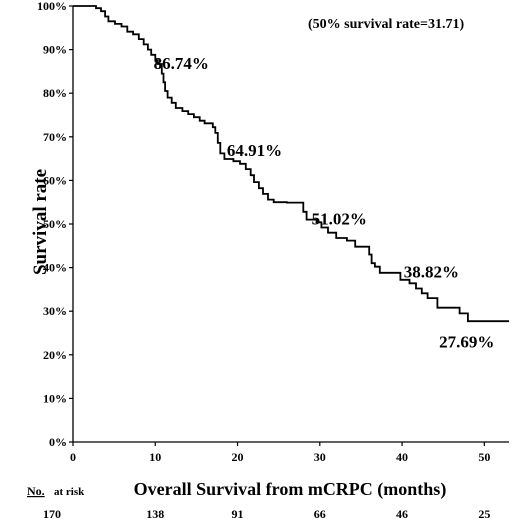 The image size is (512, 519). Describe the element at coordinates (55, 355) in the screenshot. I see `y-tick-label: 20%` at that location.